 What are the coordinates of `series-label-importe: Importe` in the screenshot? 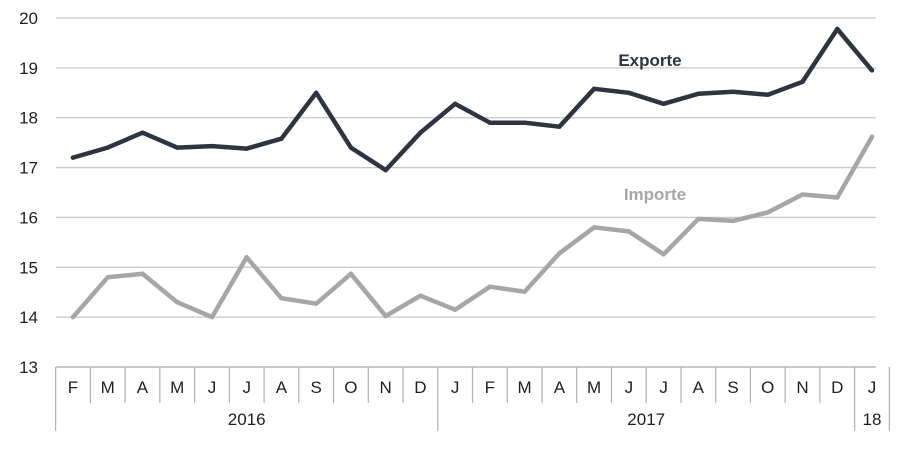 It's located at (655, 194).